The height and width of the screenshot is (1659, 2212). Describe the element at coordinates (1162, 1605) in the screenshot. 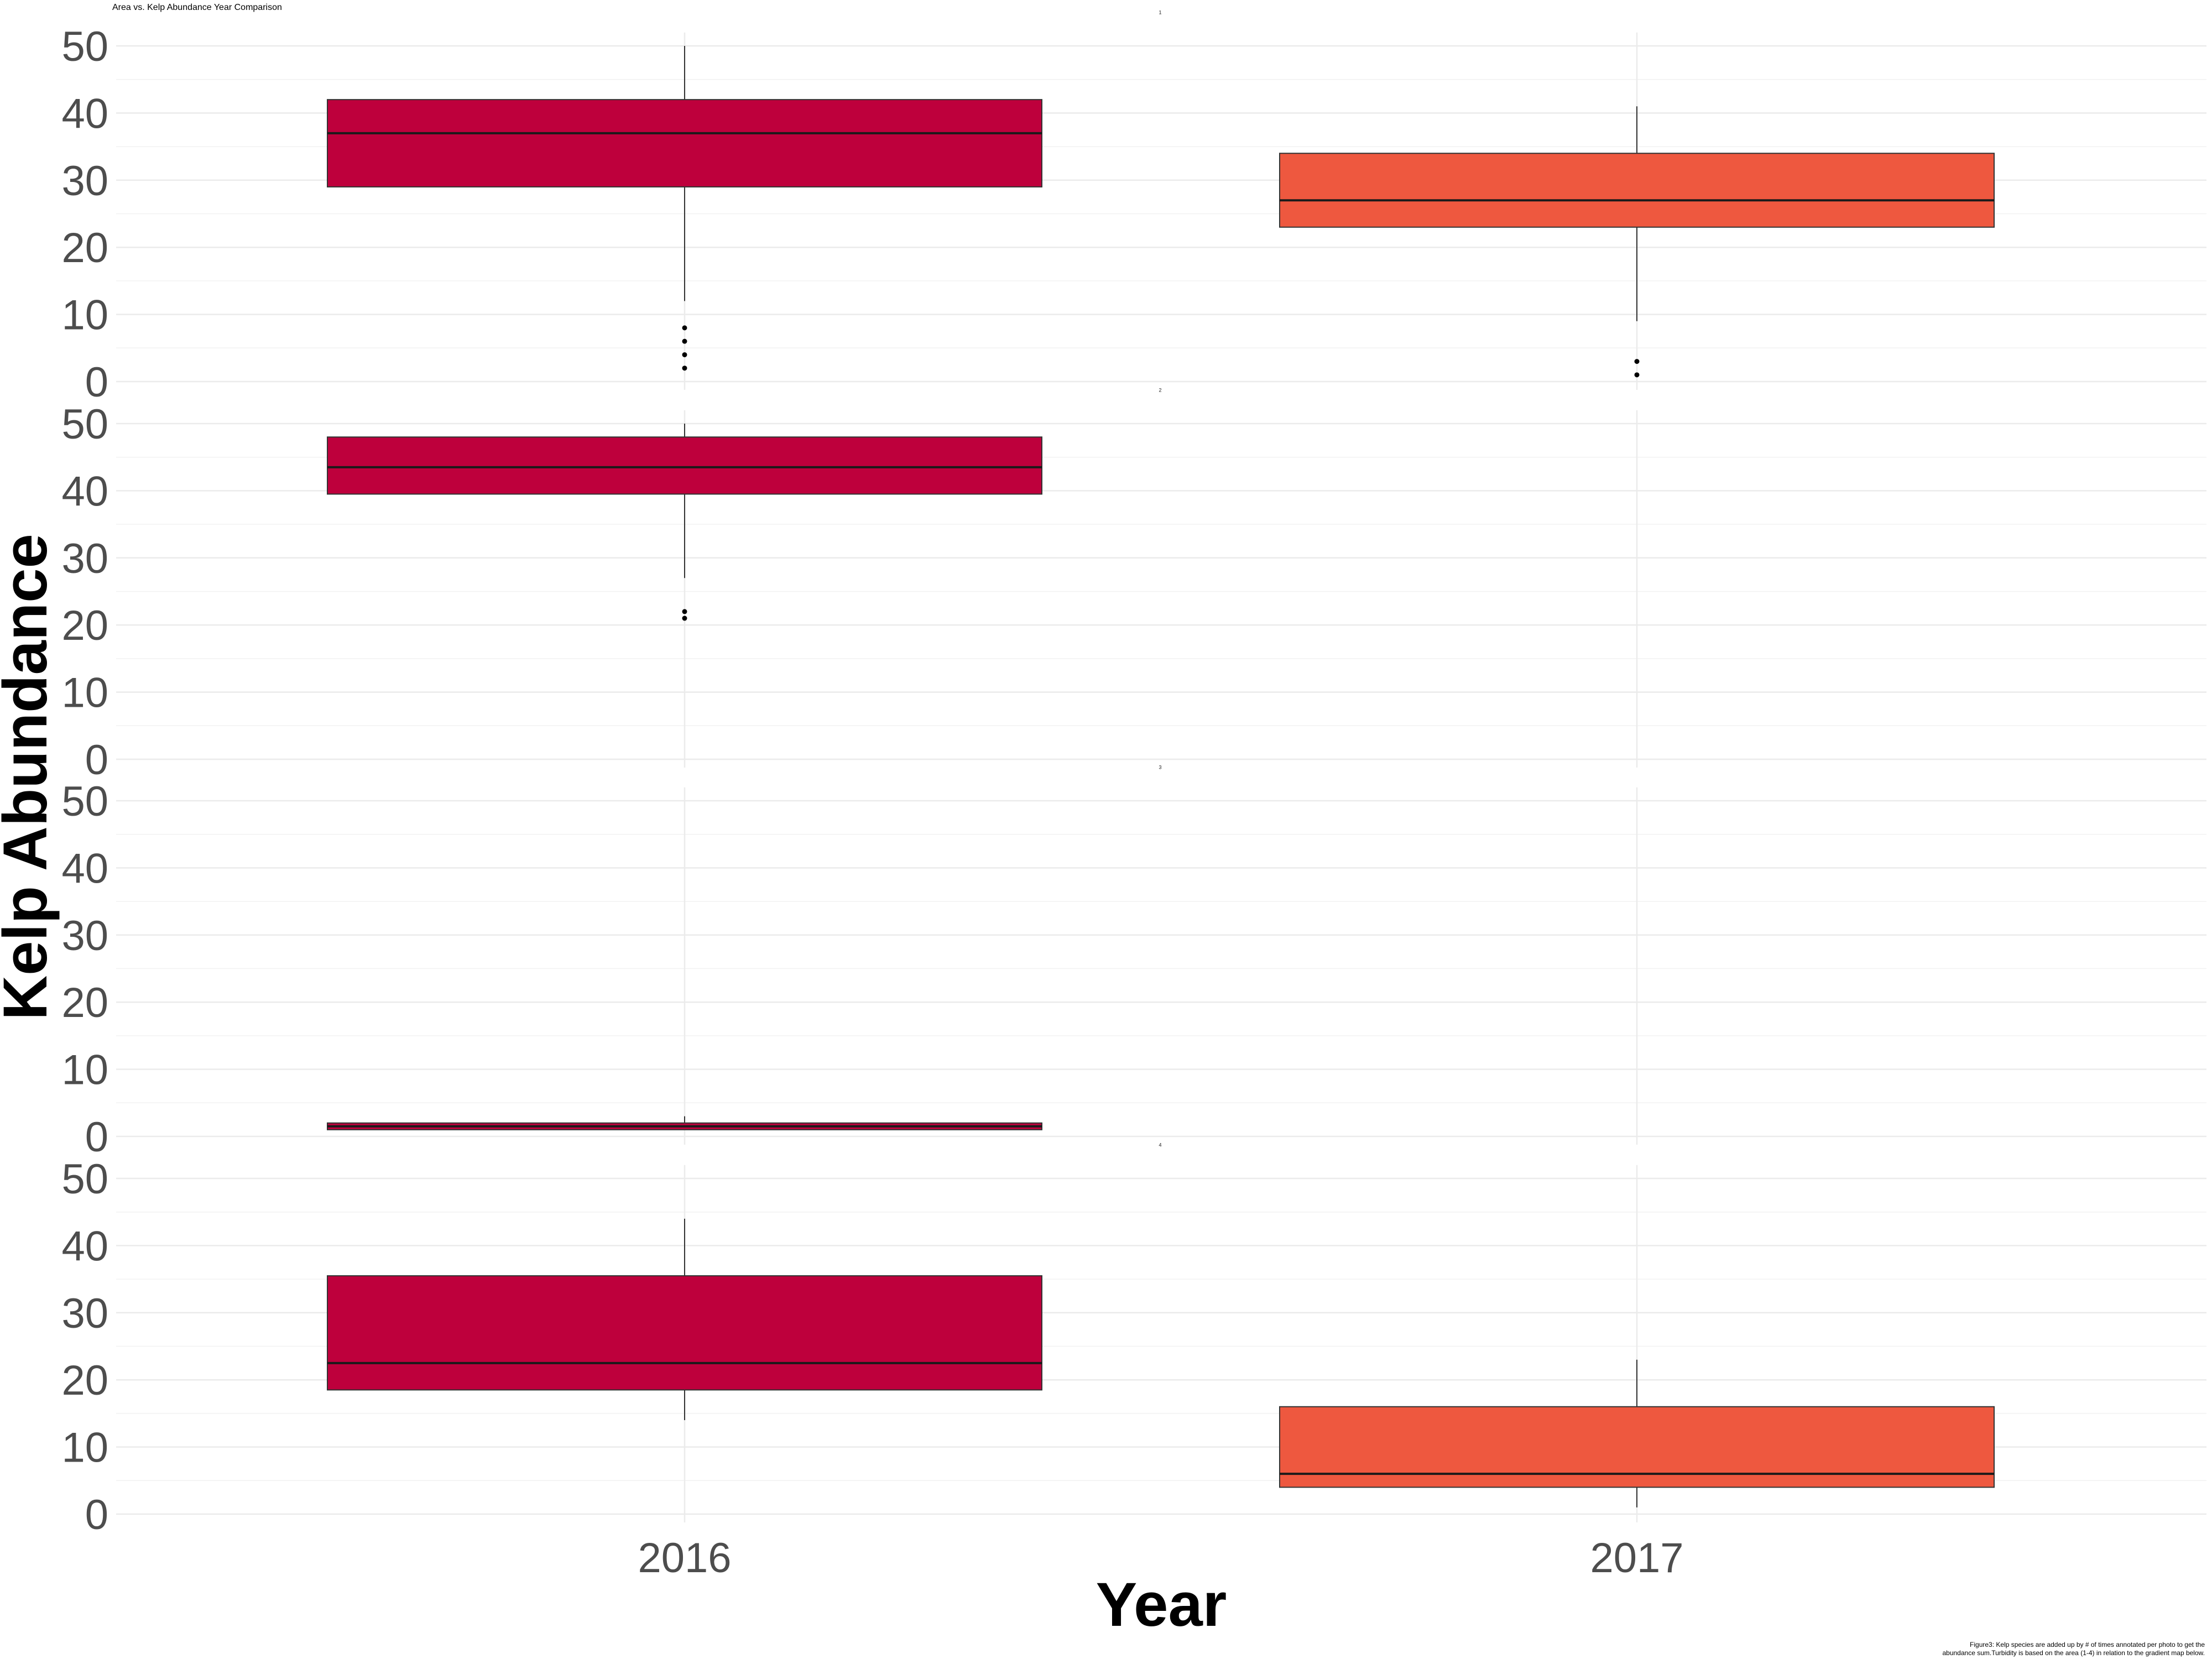

I see `x-axis-label: Year` at that location.